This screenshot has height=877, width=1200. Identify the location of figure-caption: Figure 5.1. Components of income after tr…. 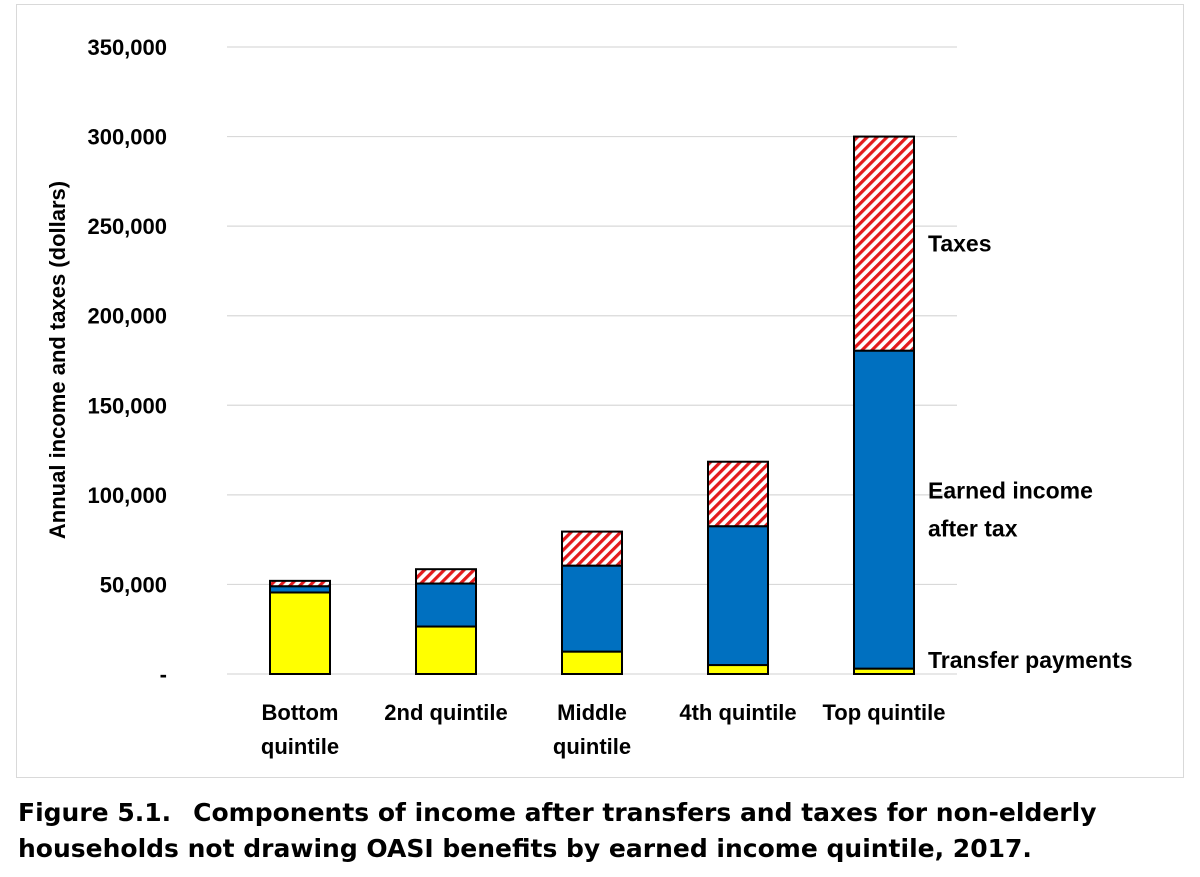
(605, 831).